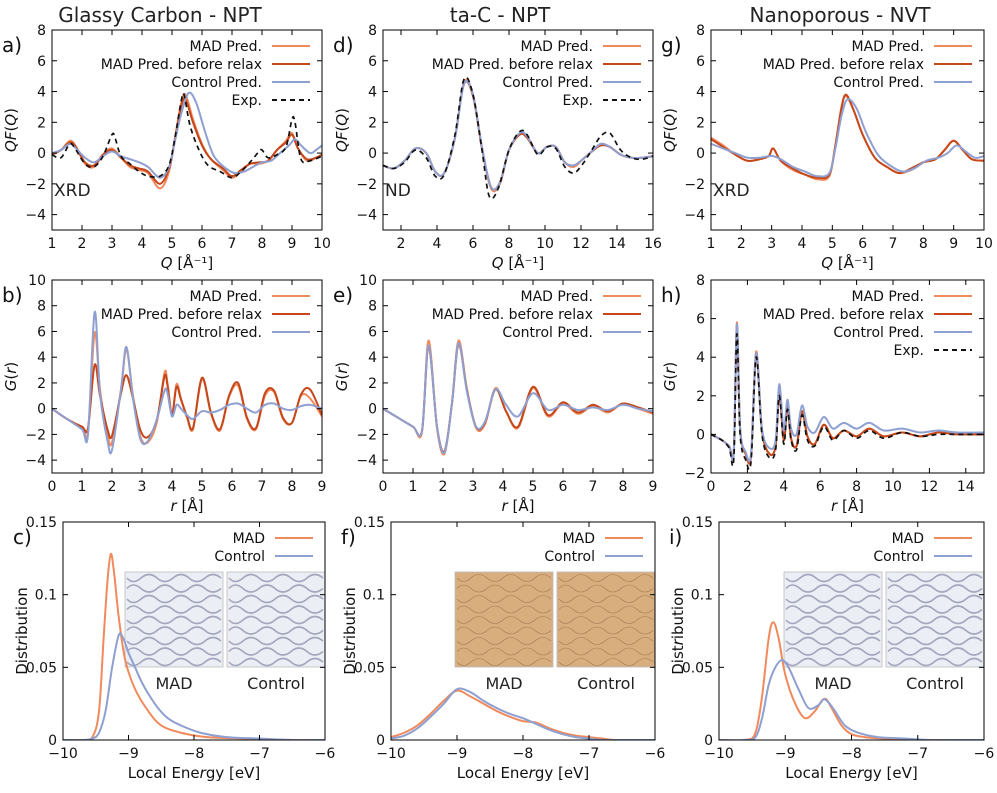 Image resolution: width=997 pixels, height=793 pixels. What do you see at coordinates (500, 15) in the screenshot?
I see `column-title-ta-c: ta-C - NPT` at bounding box center [500, 15].